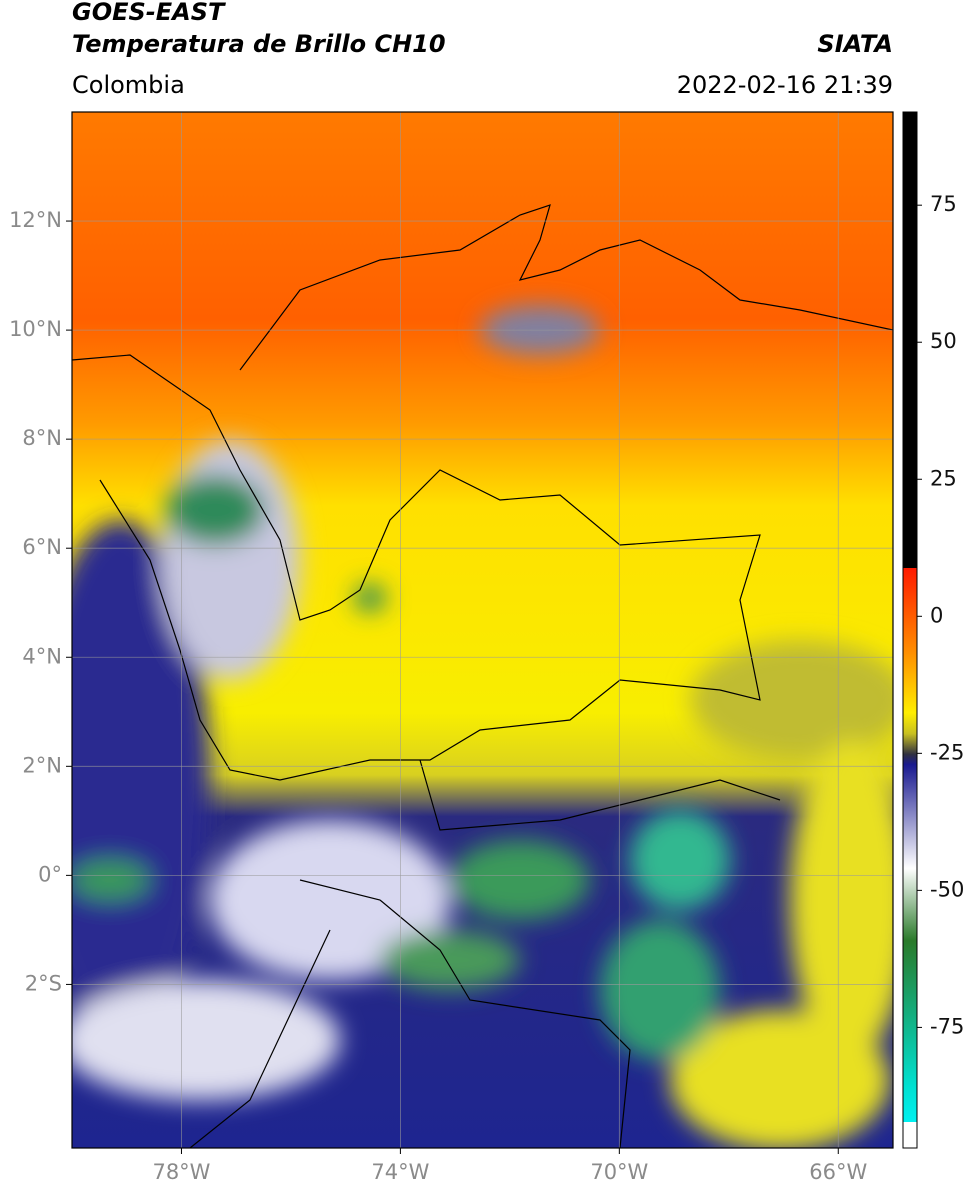 The image size is (966, 1194). What do you see at coordinates (400, 1172) in the screenshot?
I see `x-tick-label: 74°W` at bounding box center [400, 1172].